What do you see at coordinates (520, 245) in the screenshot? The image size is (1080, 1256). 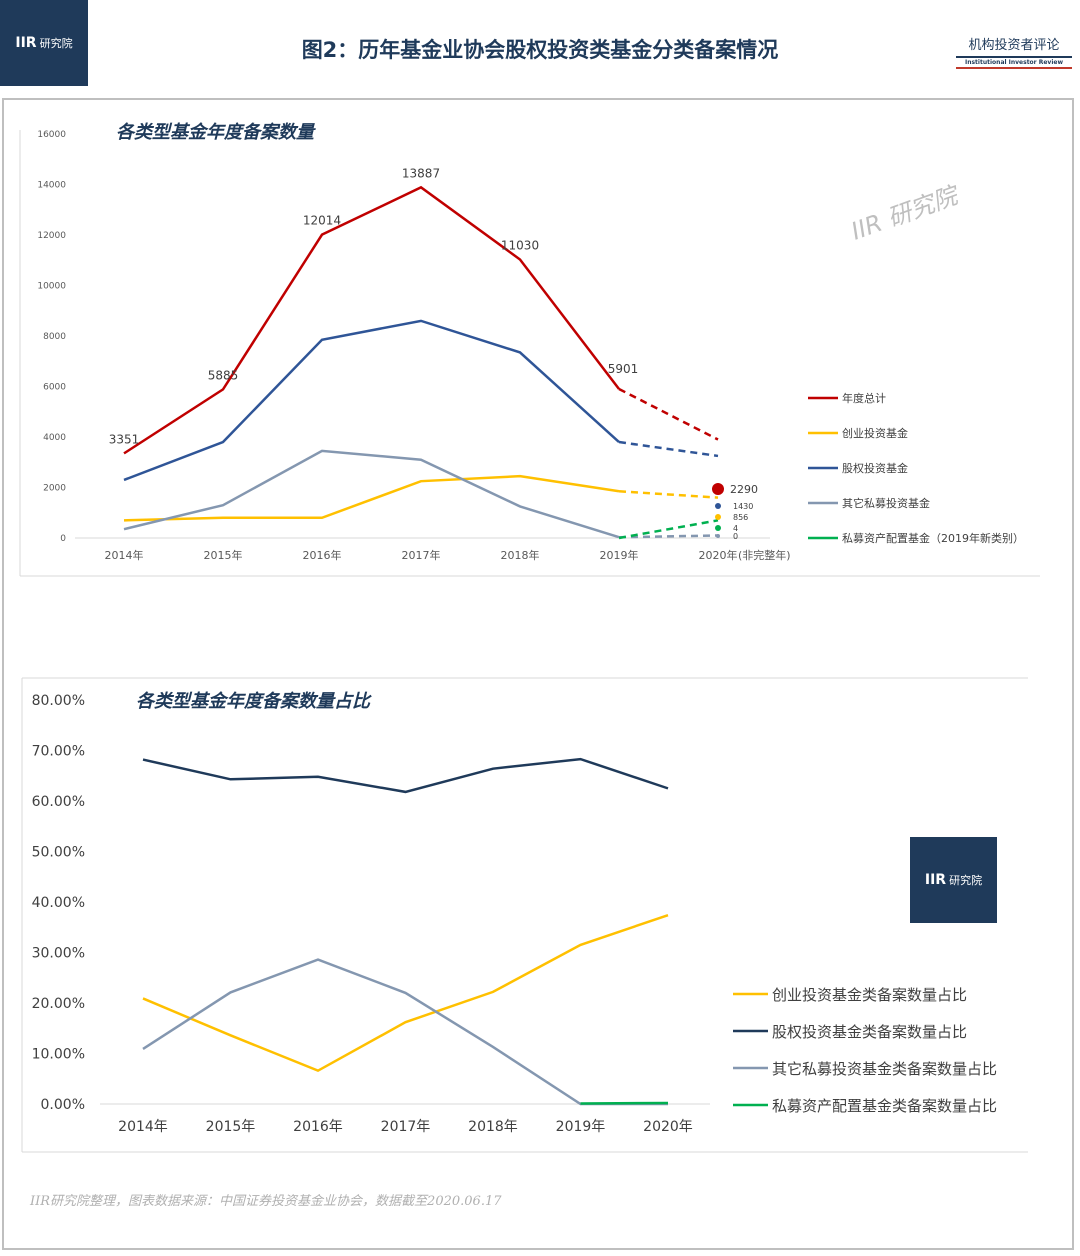 I see `chart1-point-label: 11030` at bounding box center [520, 245].